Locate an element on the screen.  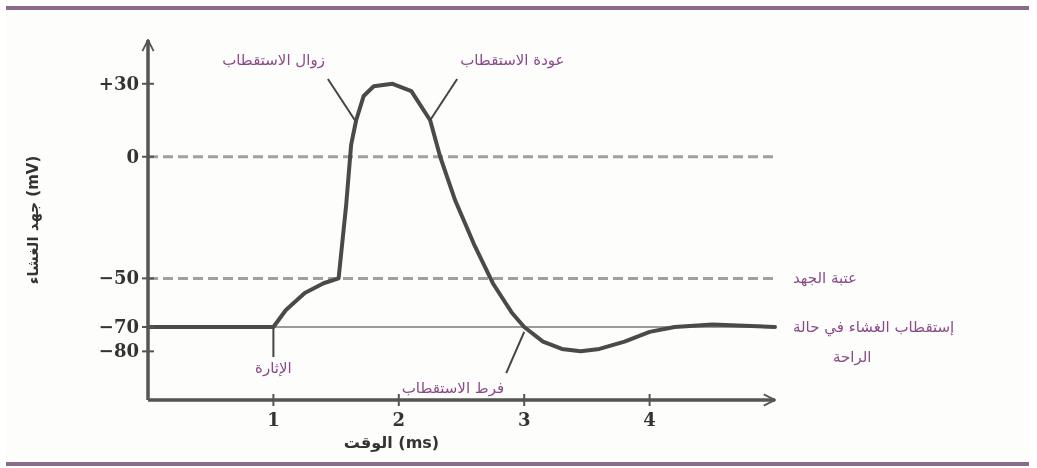
annotation: عودة الاستقطاب is located at coordinates (512, 60).